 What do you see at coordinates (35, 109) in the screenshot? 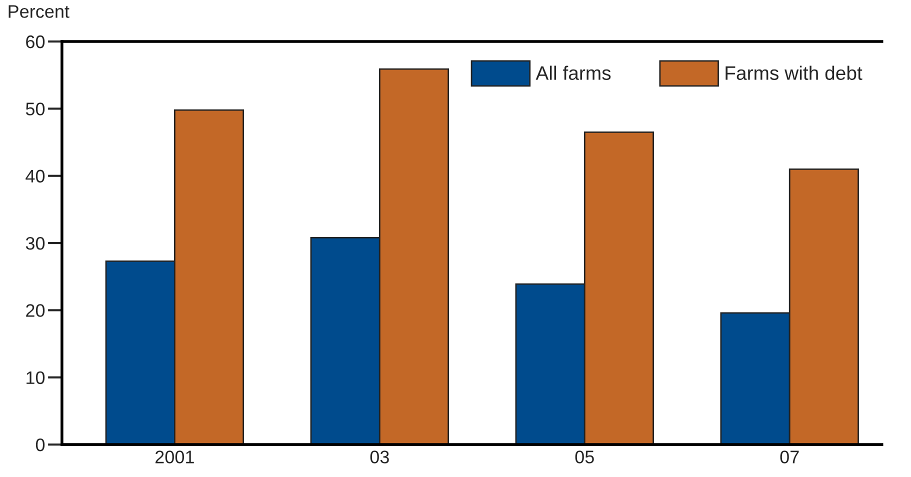
I see `y-tick-label: 50` at bounding box center [35, 109].